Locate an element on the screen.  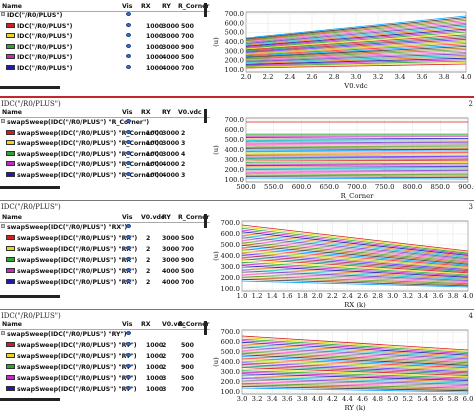
signal-row: swapSweep(IDC("/R0/PLUS") "RY") 1000 3 500 is located at coordinates (105, 379).